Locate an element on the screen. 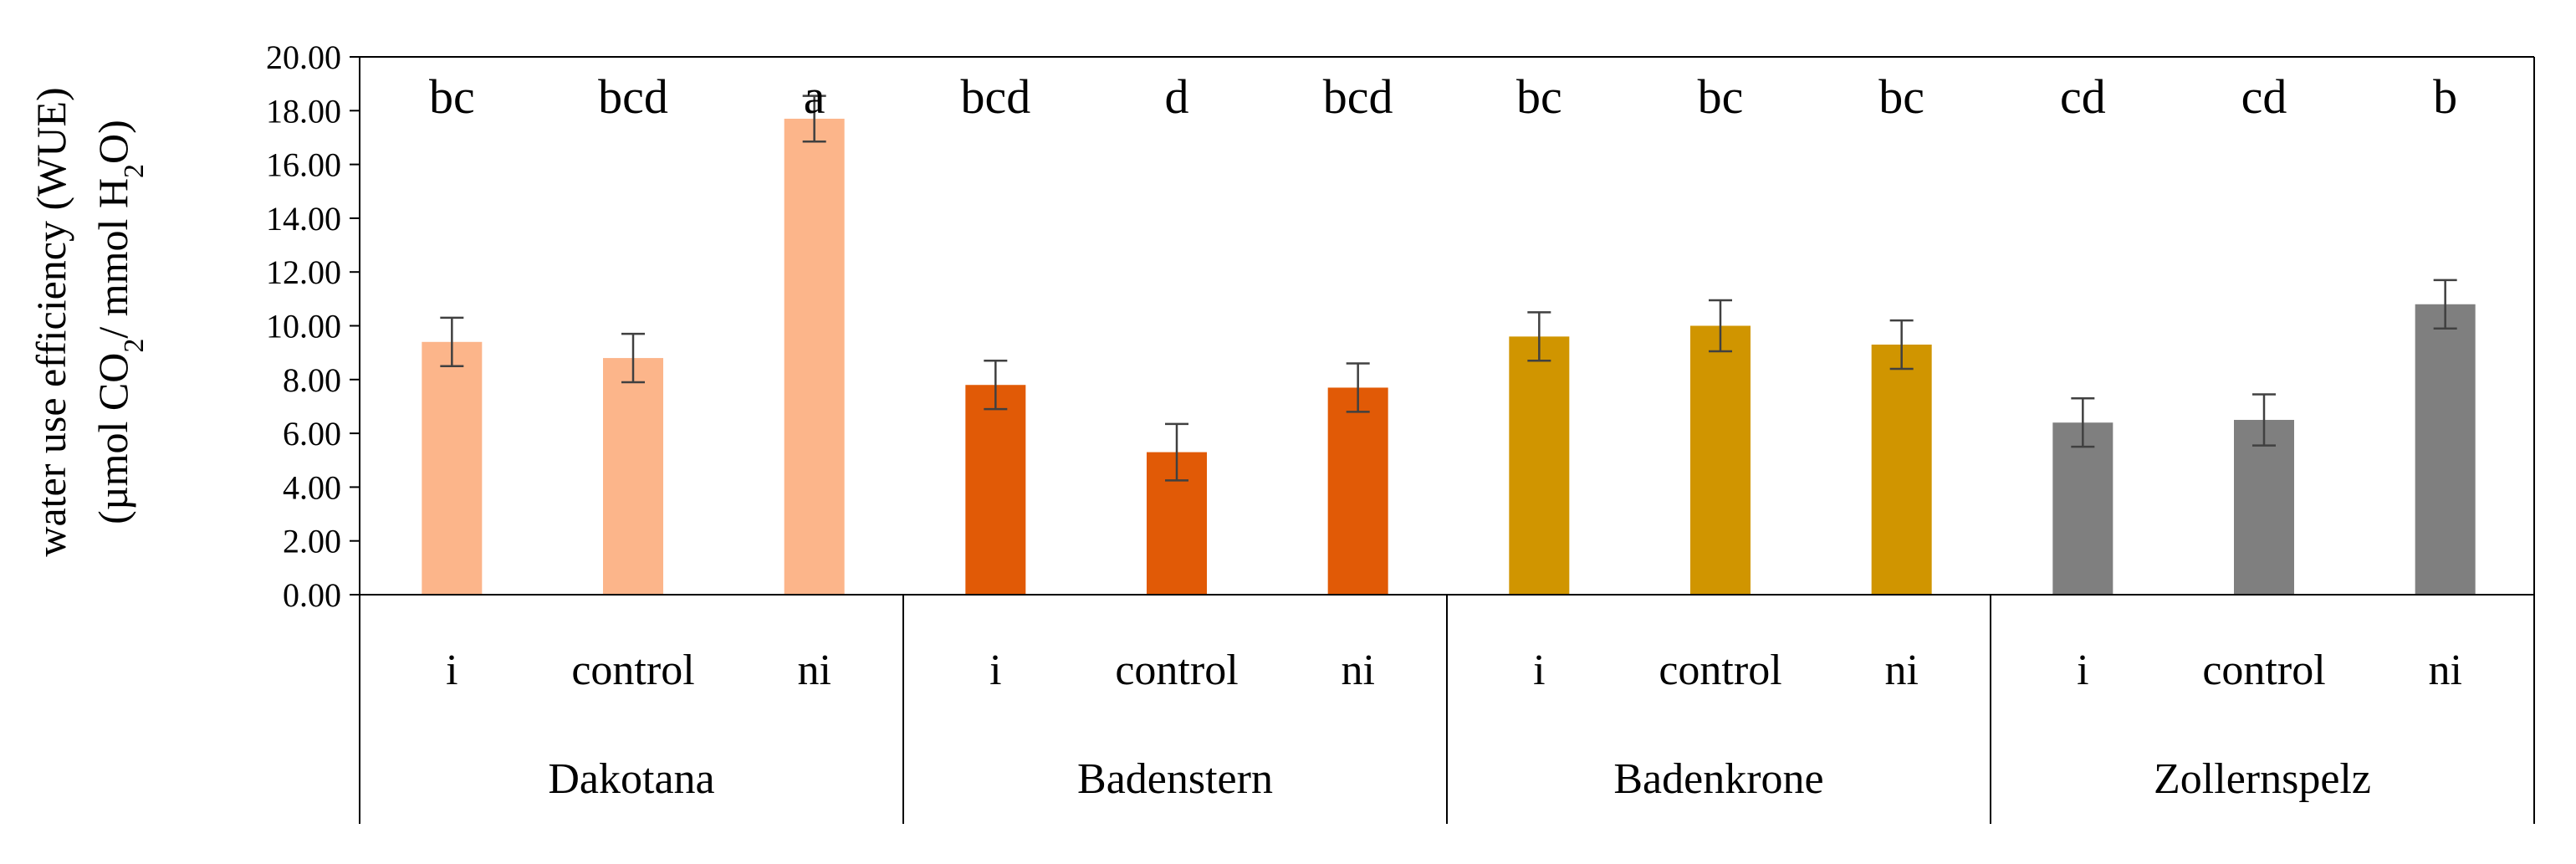 The height and width of the screenshot is (864, 2576). y-tick-label: 14.00 is located at coordinates (303, 219).